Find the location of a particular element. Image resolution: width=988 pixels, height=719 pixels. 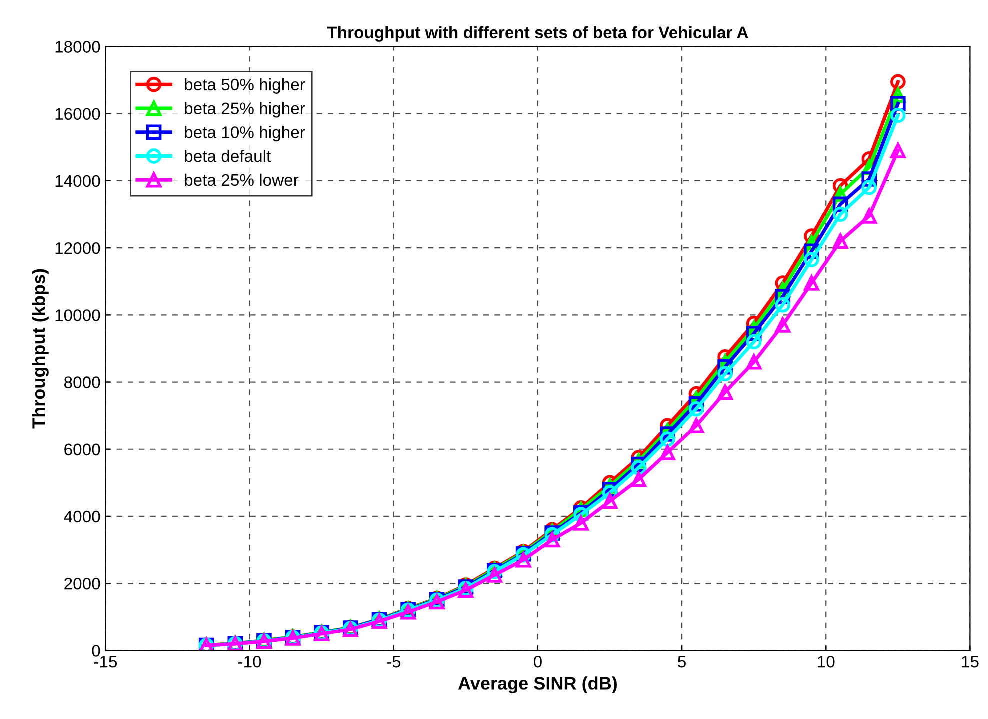

y-tick-label: 18000 is located at coordinates (78, 47).